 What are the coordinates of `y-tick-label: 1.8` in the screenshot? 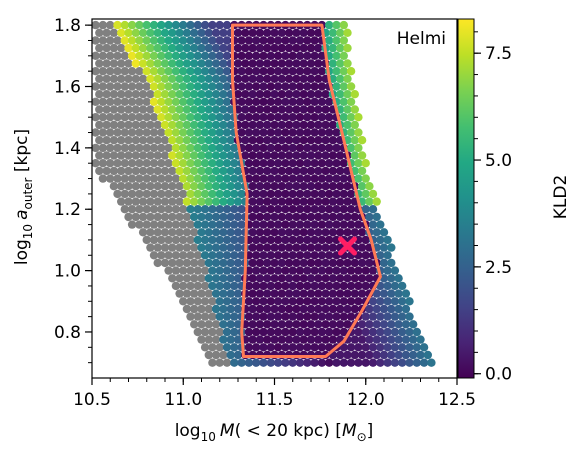 It's located at (67, 26).